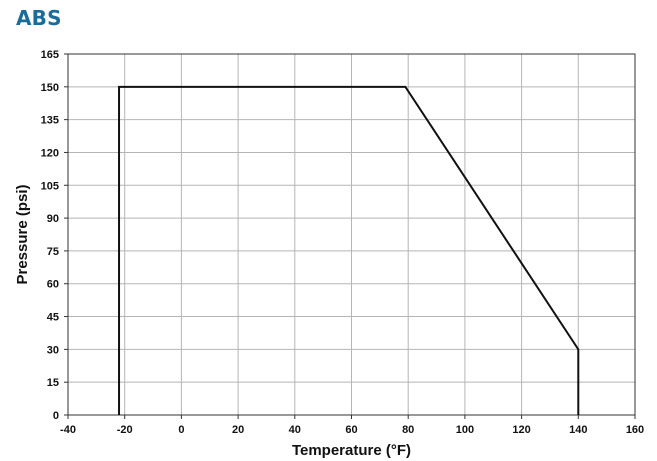  Describe the element at coordinates (465, 430) in the screenshot. I see `x-tick-label: 100` at that location.